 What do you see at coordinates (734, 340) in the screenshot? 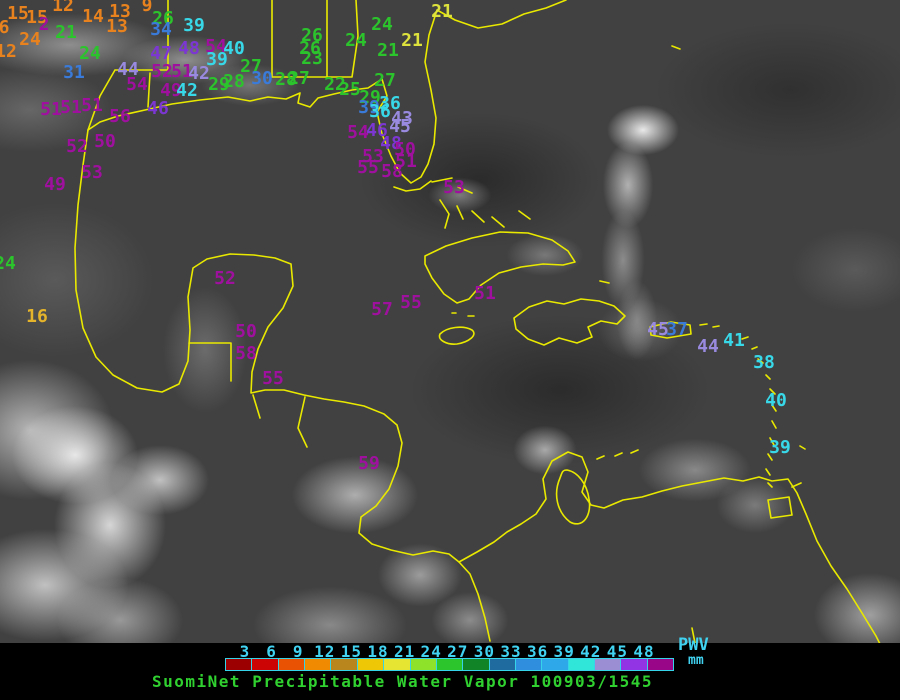
I see `station-value: 41` at bounding box center [734, 340].